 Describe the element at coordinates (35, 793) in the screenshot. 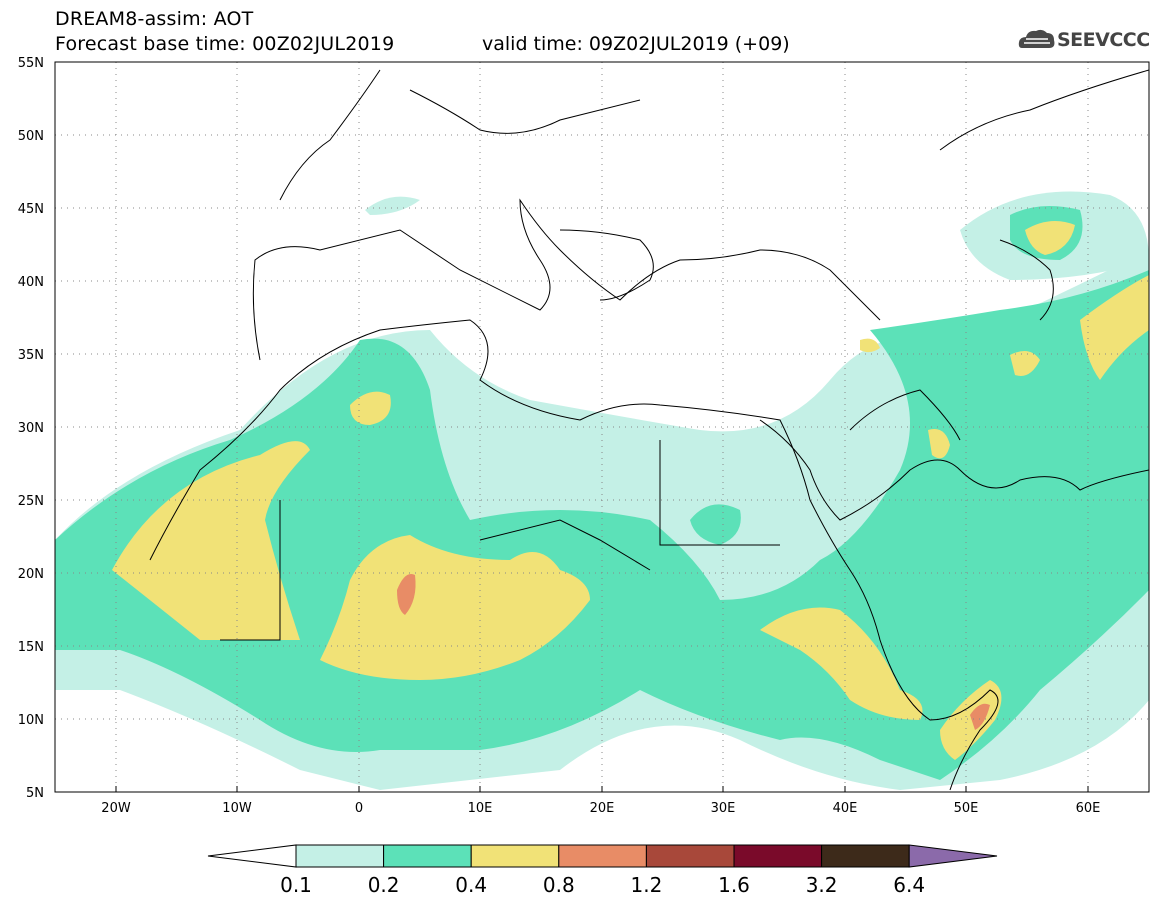

I see `lat-label: 5N` at that location.